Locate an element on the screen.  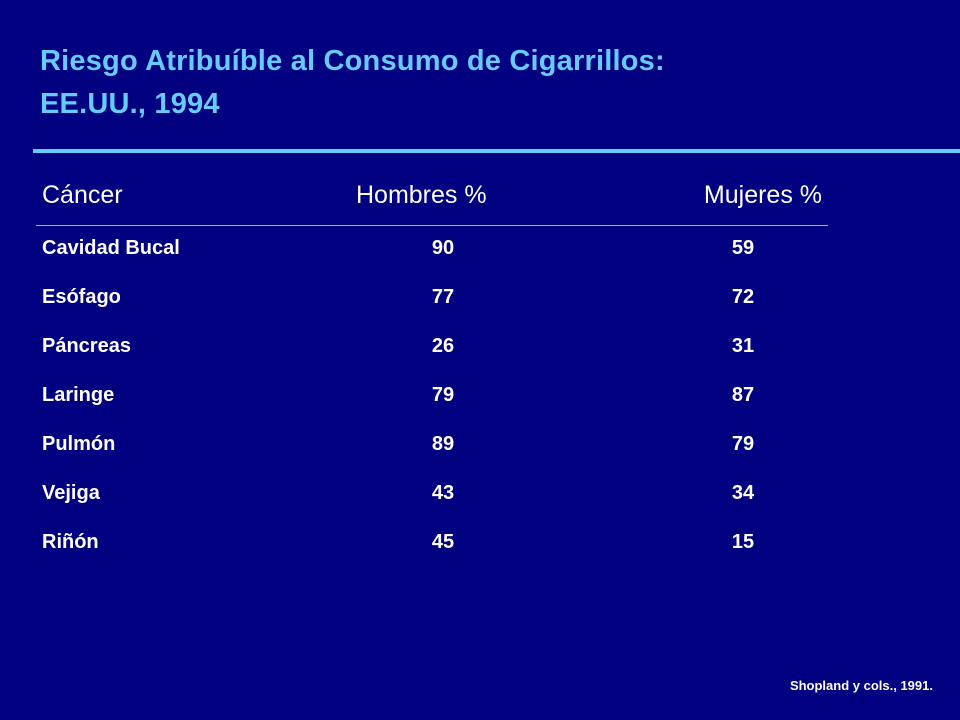
women-percent-cell: 59 is located at coordinates (743, 248).